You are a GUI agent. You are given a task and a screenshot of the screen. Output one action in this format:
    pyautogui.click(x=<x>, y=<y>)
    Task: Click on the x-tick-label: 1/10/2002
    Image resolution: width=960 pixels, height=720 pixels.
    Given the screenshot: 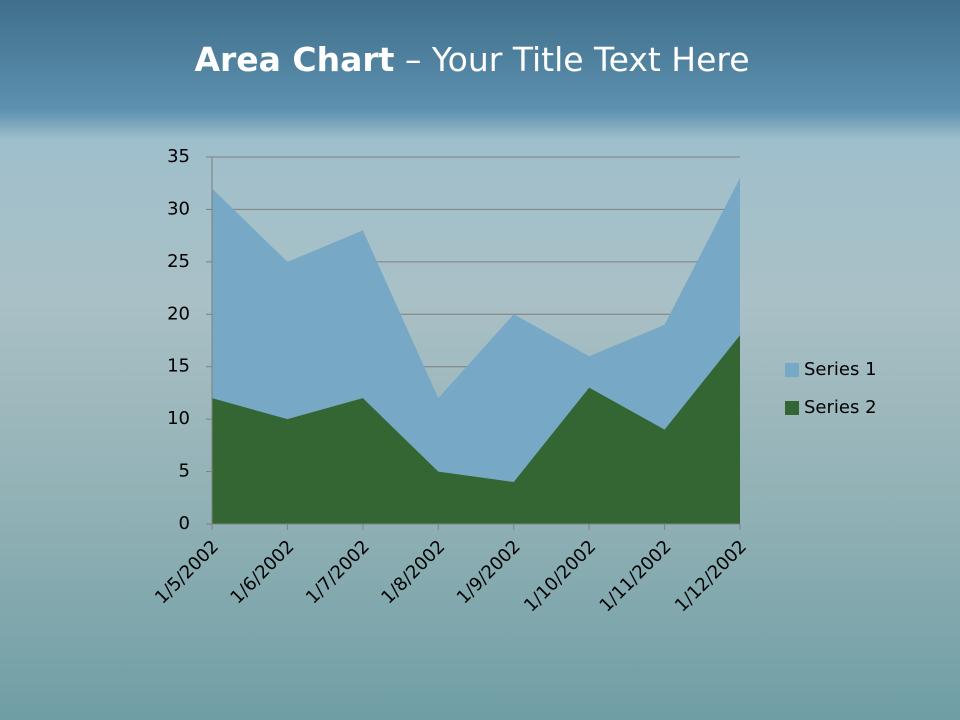 What is the action you would take?
    pyautogui.click(x=560, y=576)
    